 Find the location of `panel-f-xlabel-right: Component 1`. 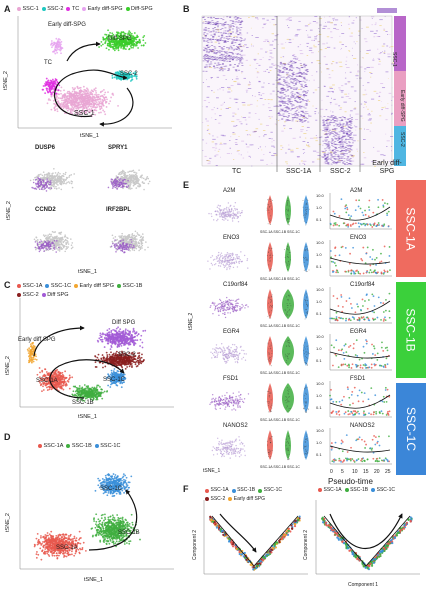

panel-f-xlabel-right: Component 1 is located at coordinates (363, 585).